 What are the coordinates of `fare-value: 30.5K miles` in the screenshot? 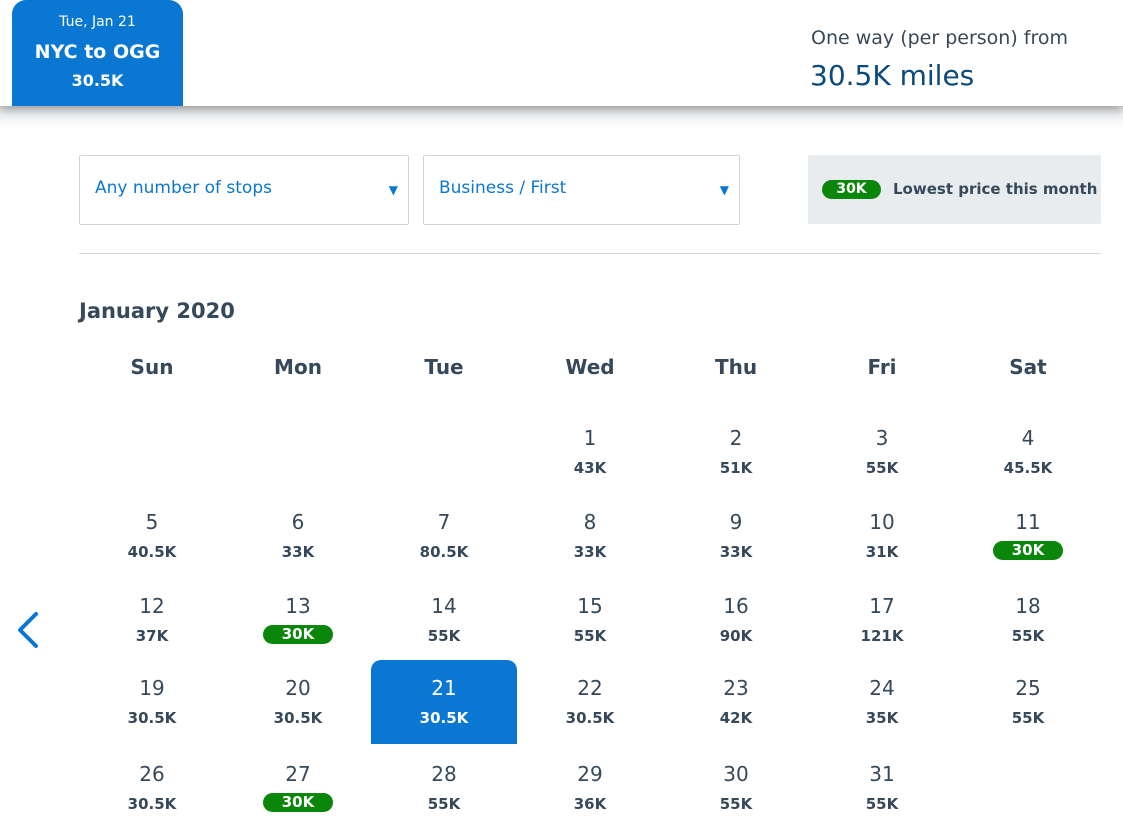 It's located at (892, 75).